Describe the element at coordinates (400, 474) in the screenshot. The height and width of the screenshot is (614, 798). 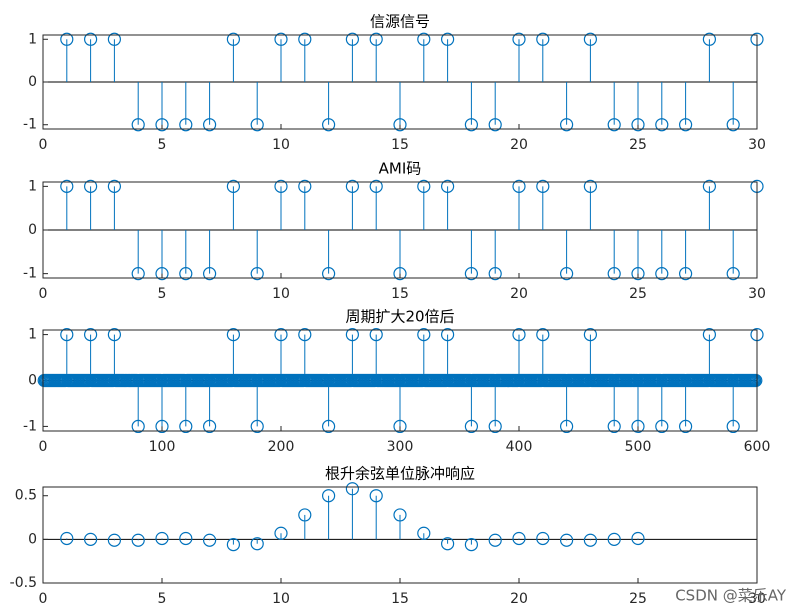
I see `chart-title: 根升余弦单位脉冲响应` at that location.